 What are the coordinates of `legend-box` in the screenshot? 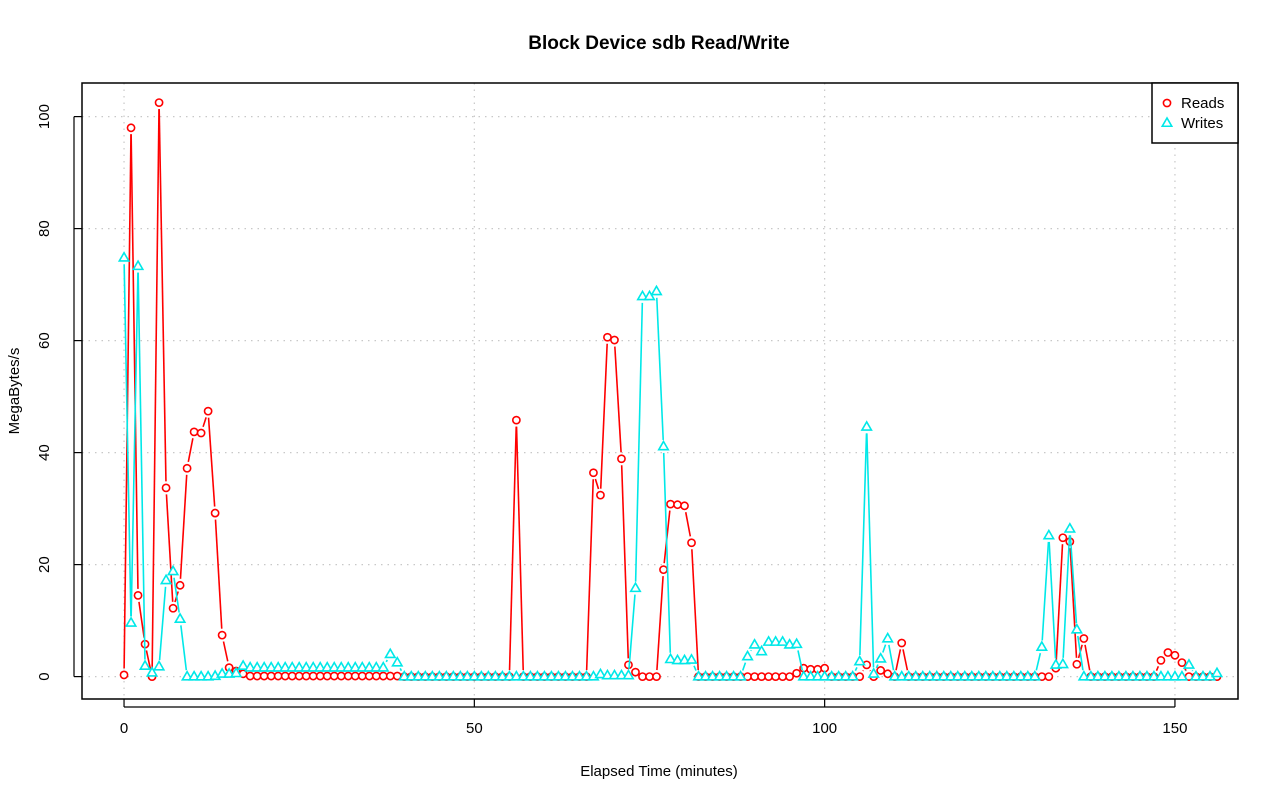 It's located at (1195, 113).